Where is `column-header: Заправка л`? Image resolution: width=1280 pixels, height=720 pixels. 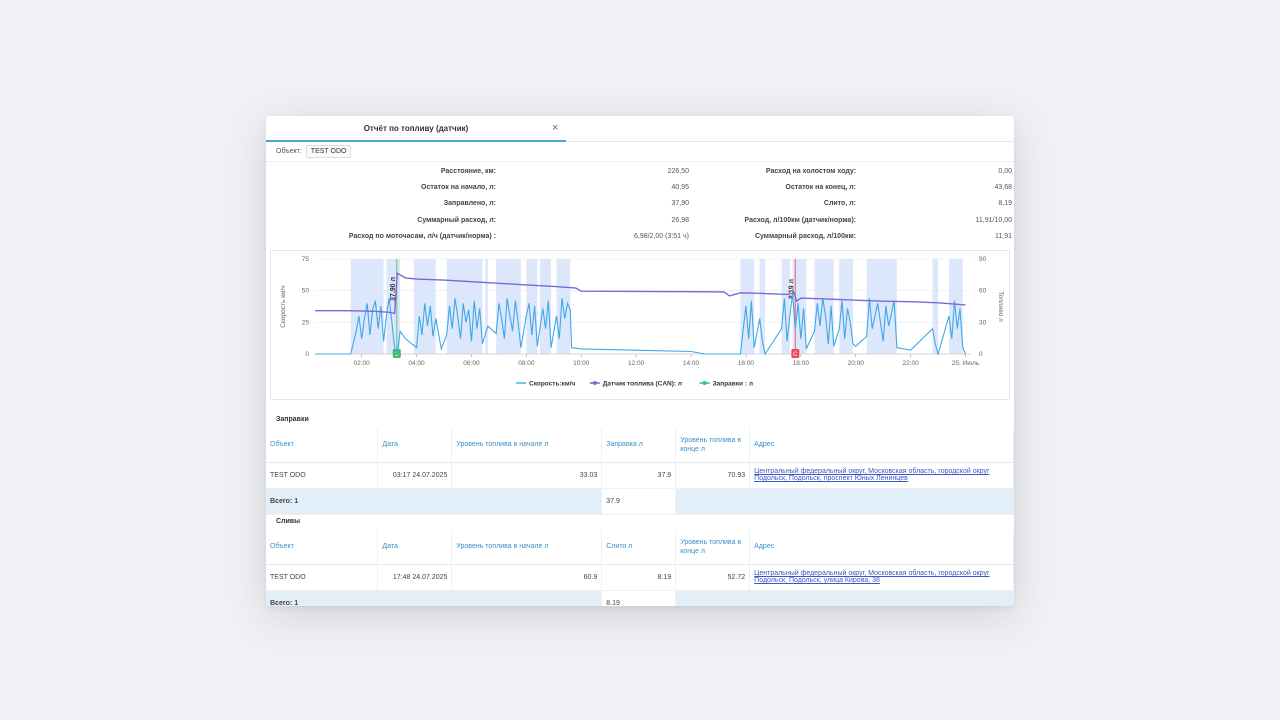 column-header: Заправка л is located at coordinates (639, 445).